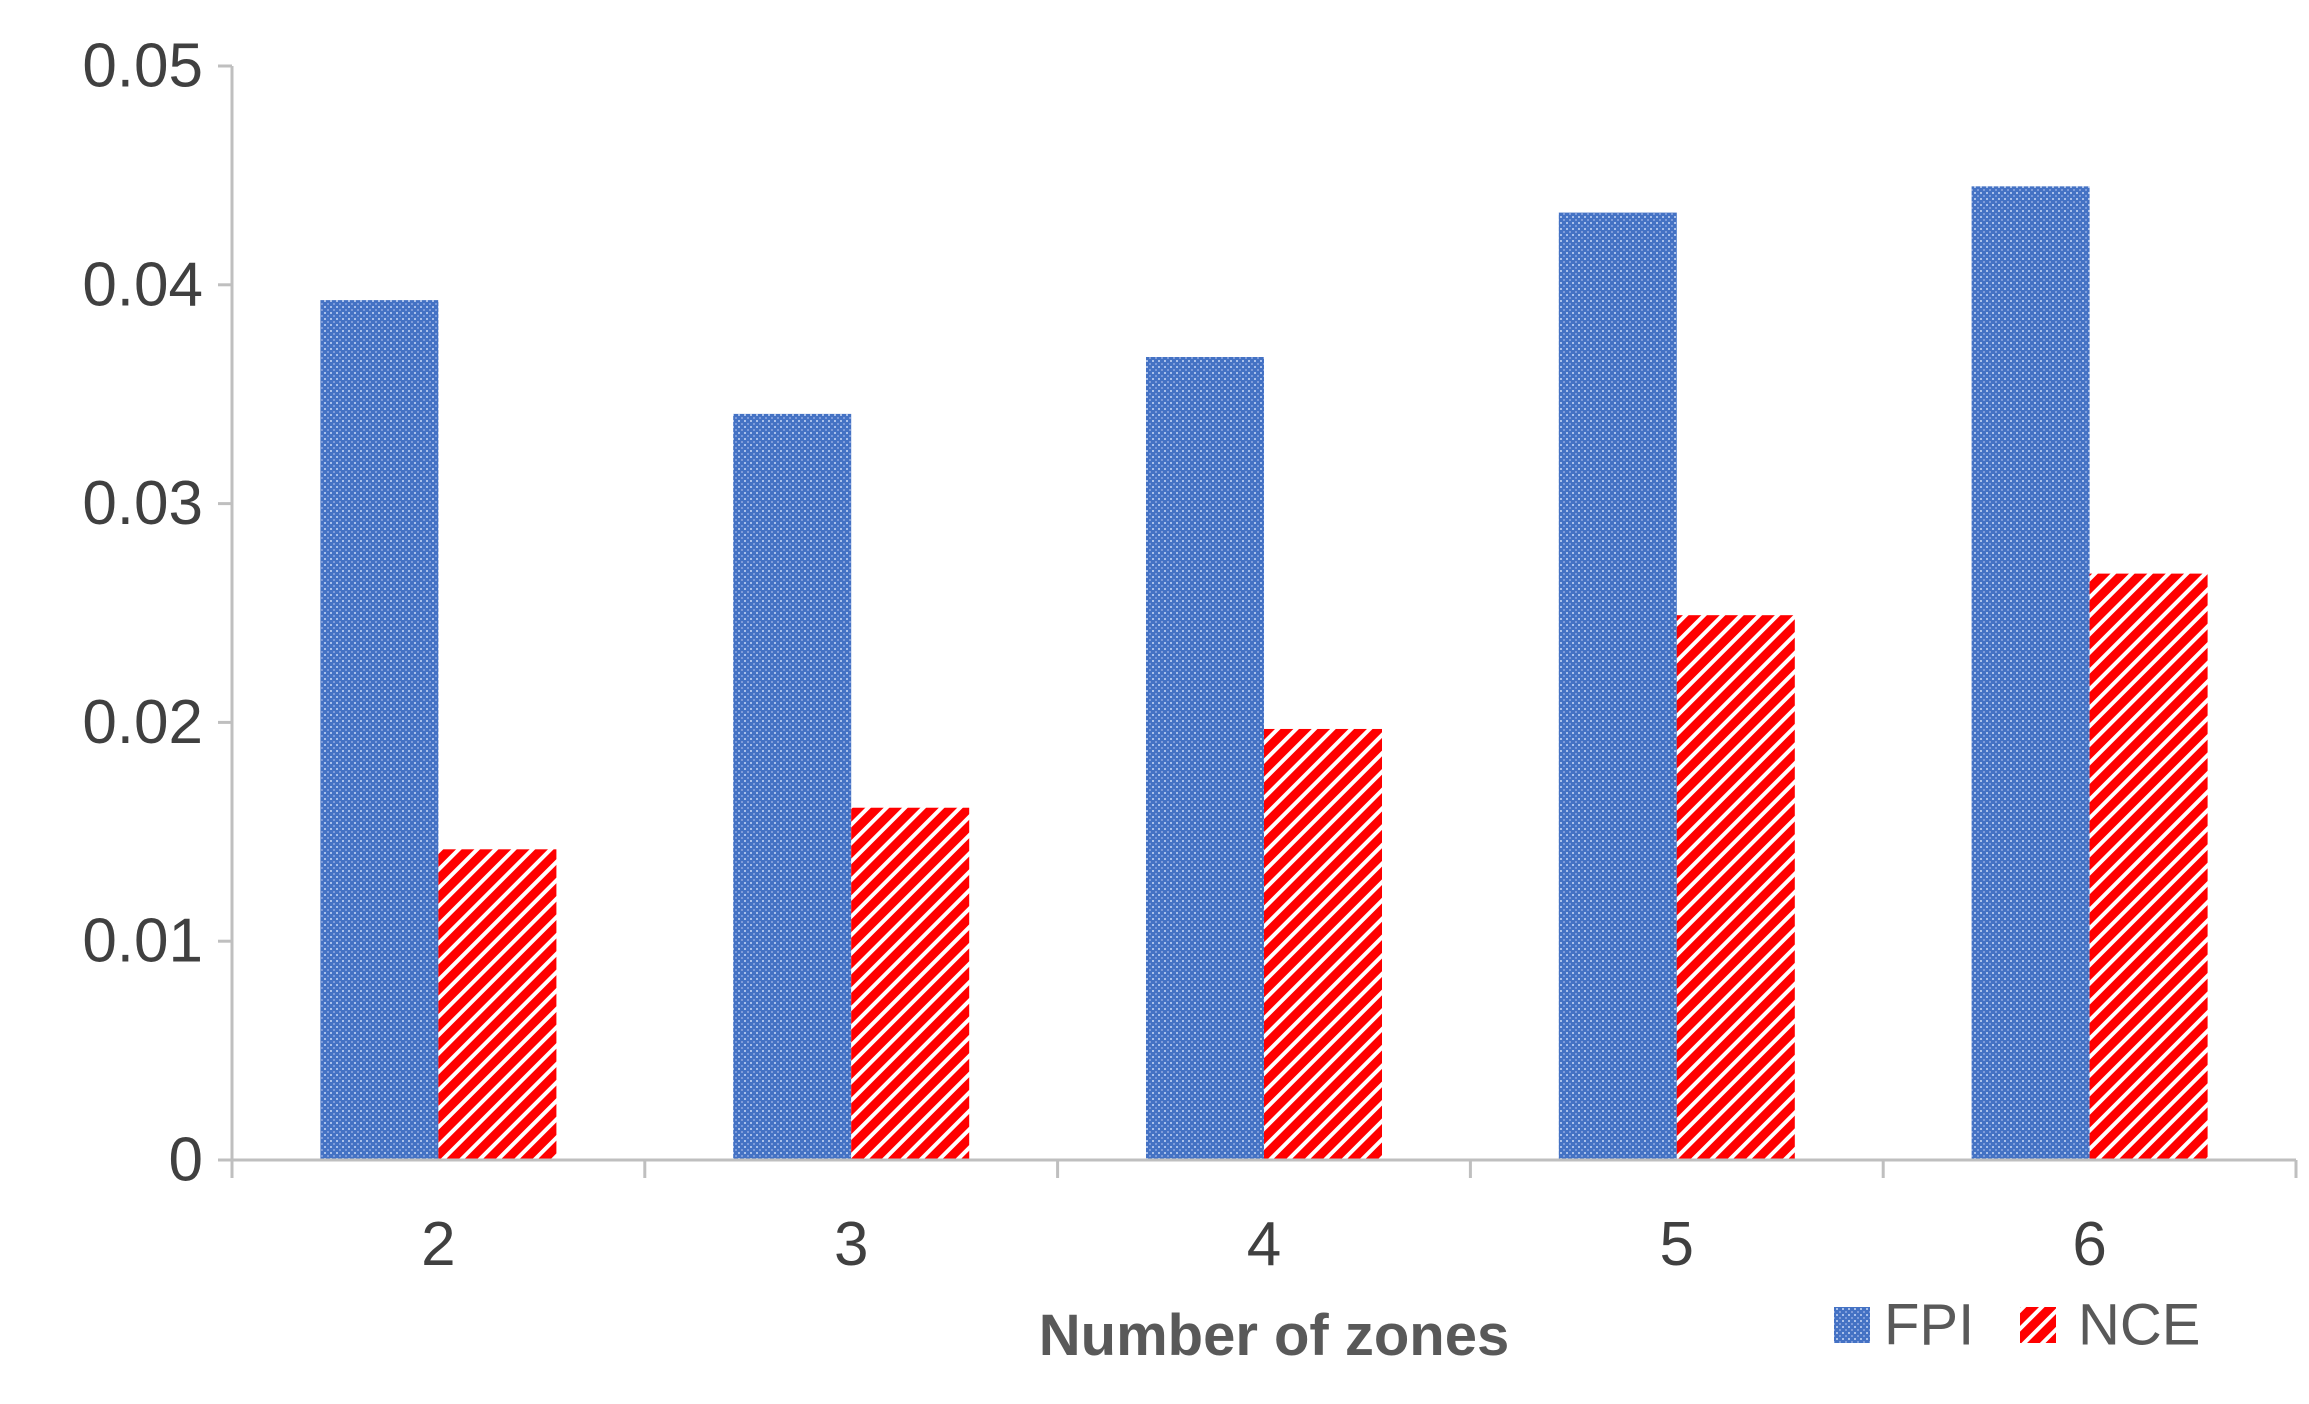  I want to click on legend-swatch-nce, so click(2038, 1325).